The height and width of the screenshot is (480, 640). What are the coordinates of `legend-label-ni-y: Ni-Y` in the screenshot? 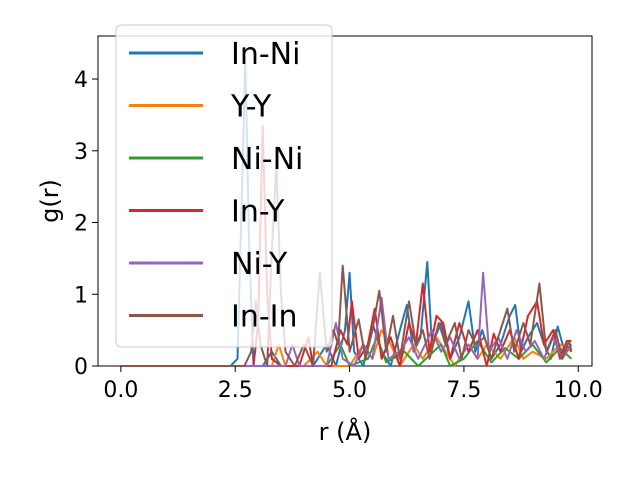 It's located at (259, 264).